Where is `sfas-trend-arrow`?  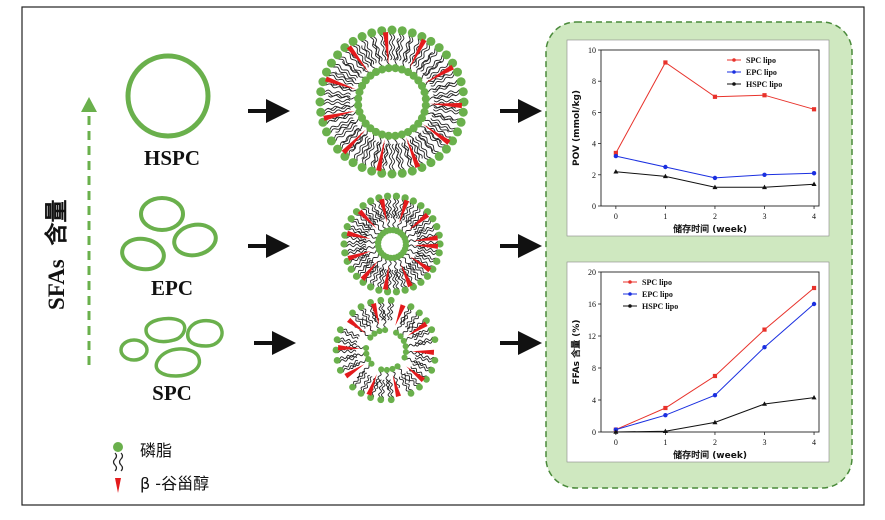
sfas-trend-arrow is located at coordinates (89, 231).